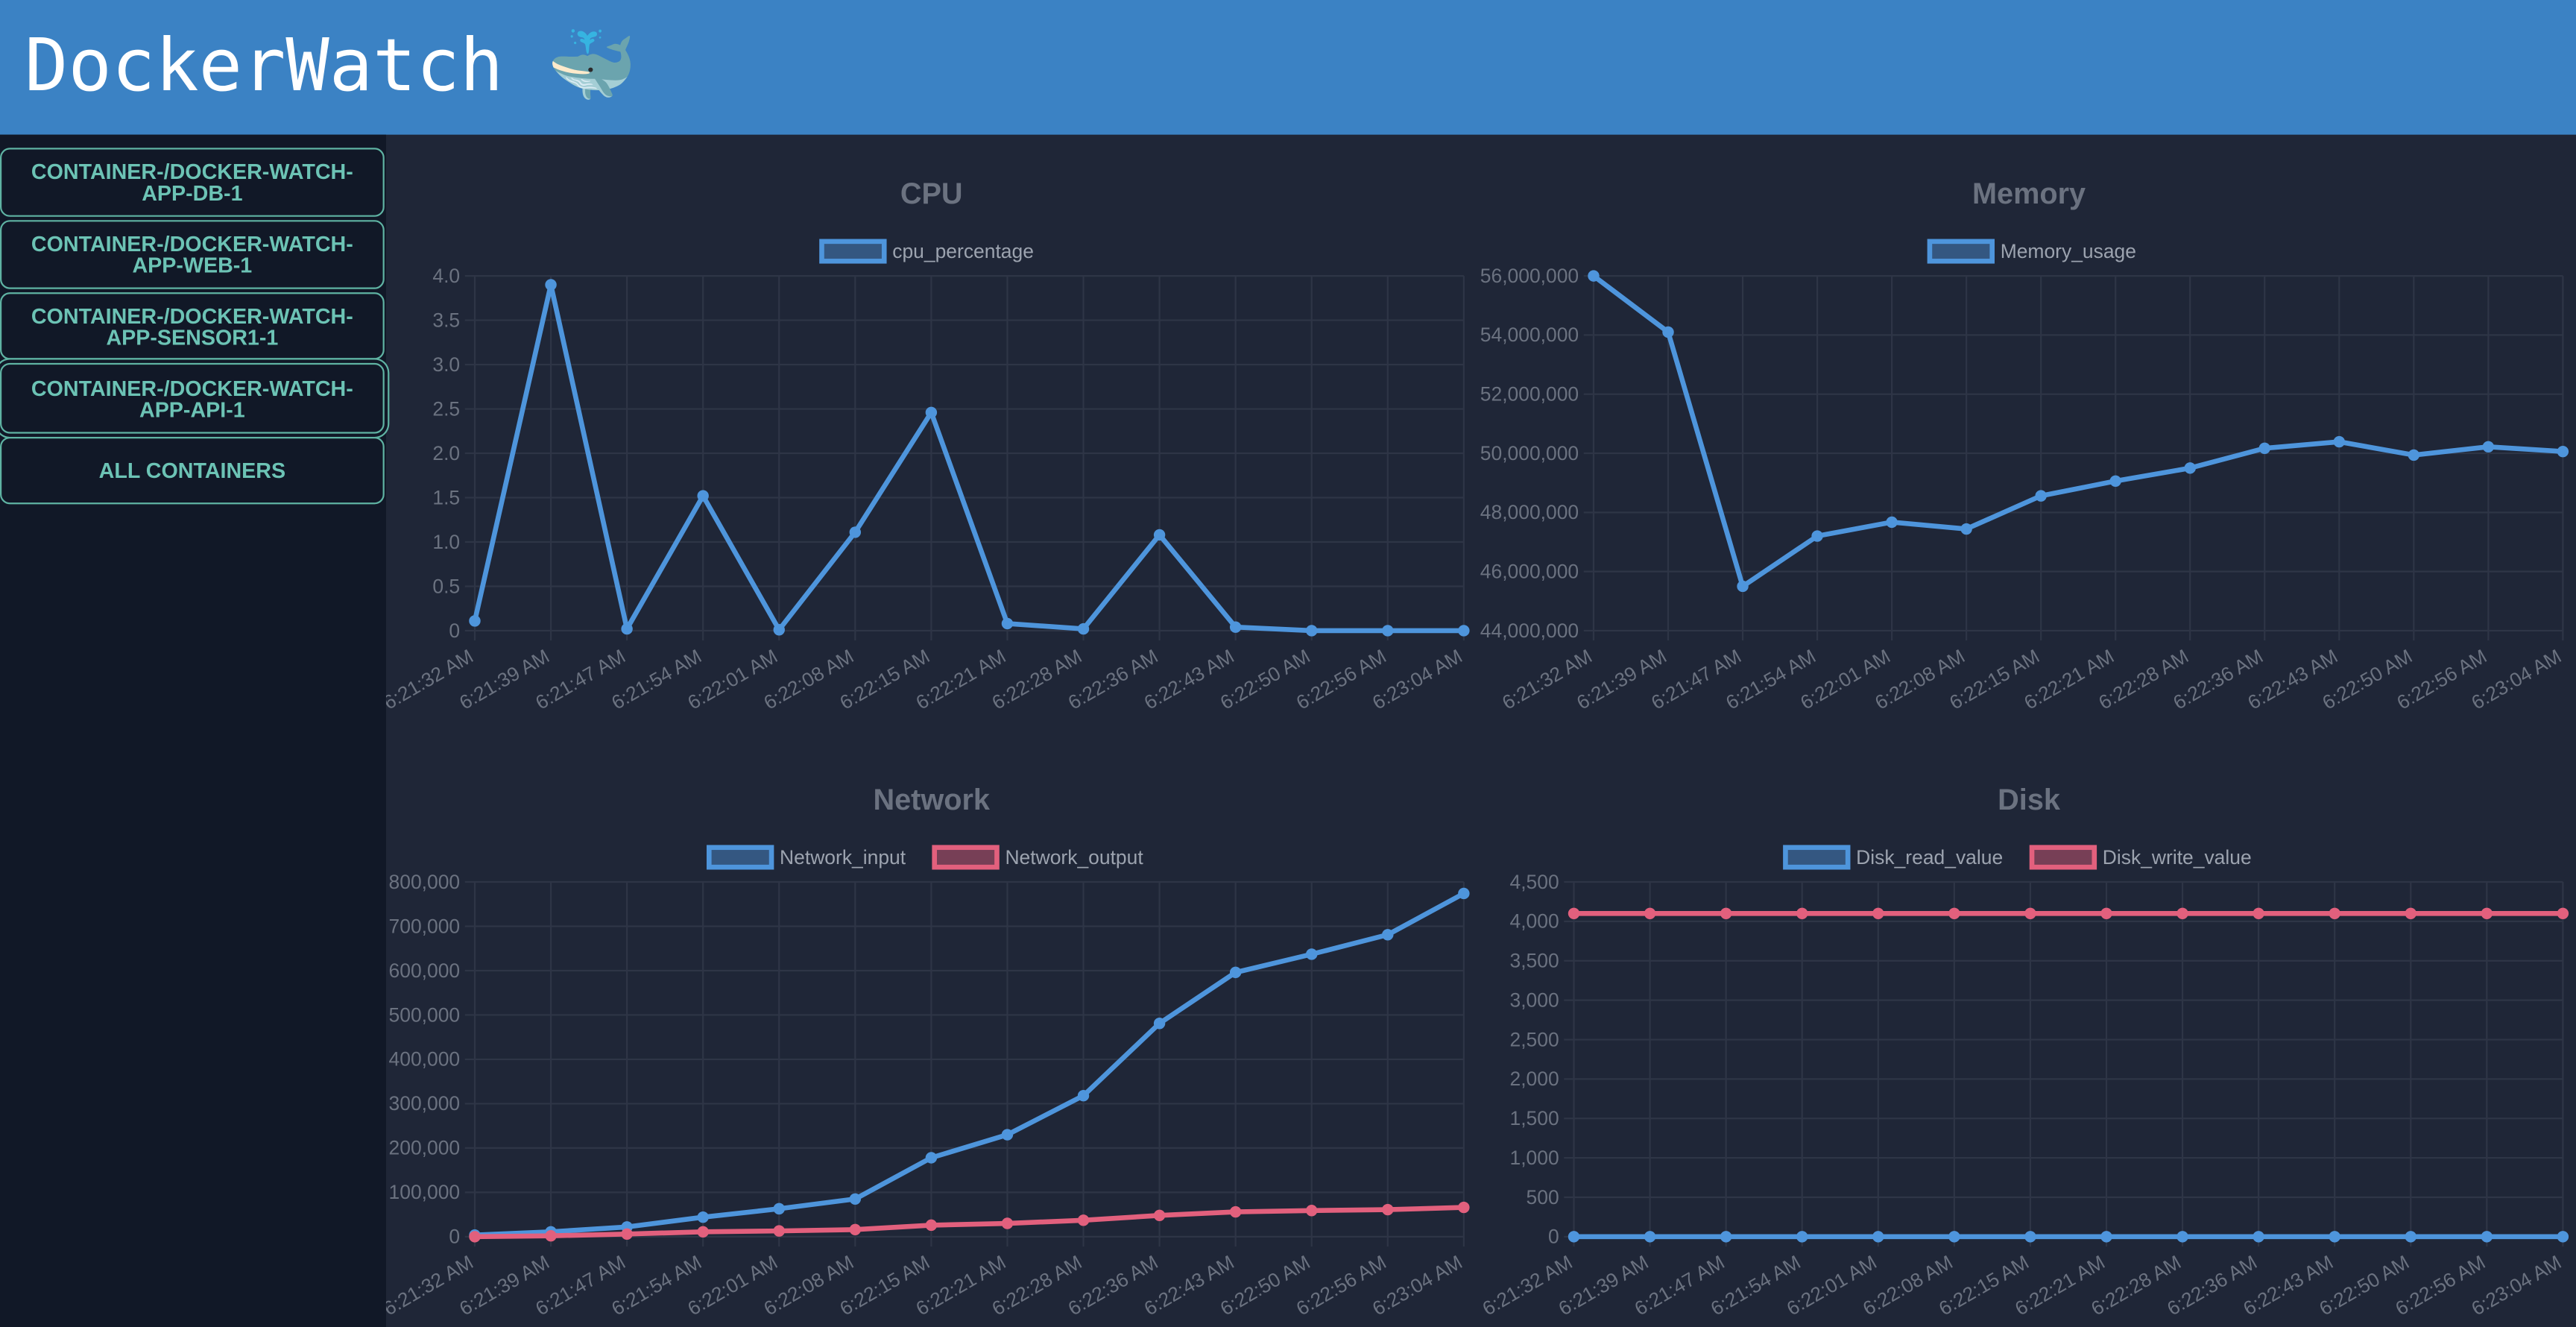 The height and width of the screenshot is (1327, 2576). I want to click on app-title: DockerWatch 🐳, so click(331, 67).